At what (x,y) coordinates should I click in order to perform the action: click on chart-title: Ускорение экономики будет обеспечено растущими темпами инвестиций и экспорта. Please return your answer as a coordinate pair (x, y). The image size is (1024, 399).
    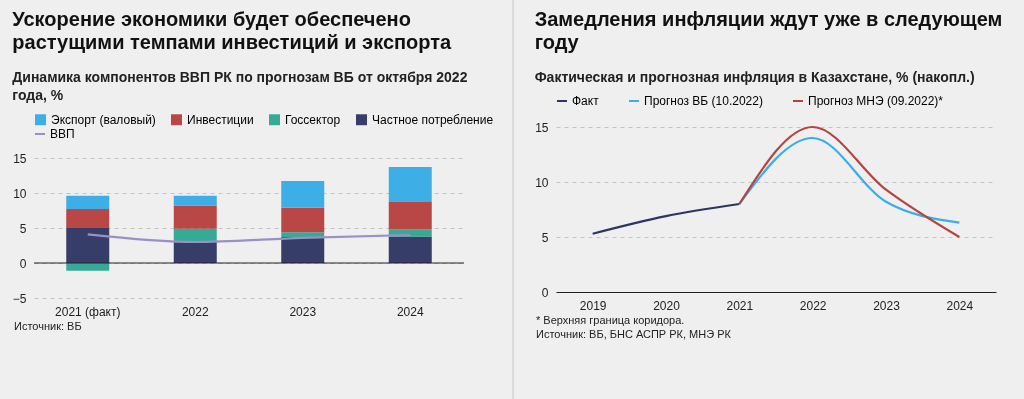
    Looking at the image, I should click on (232, 30).